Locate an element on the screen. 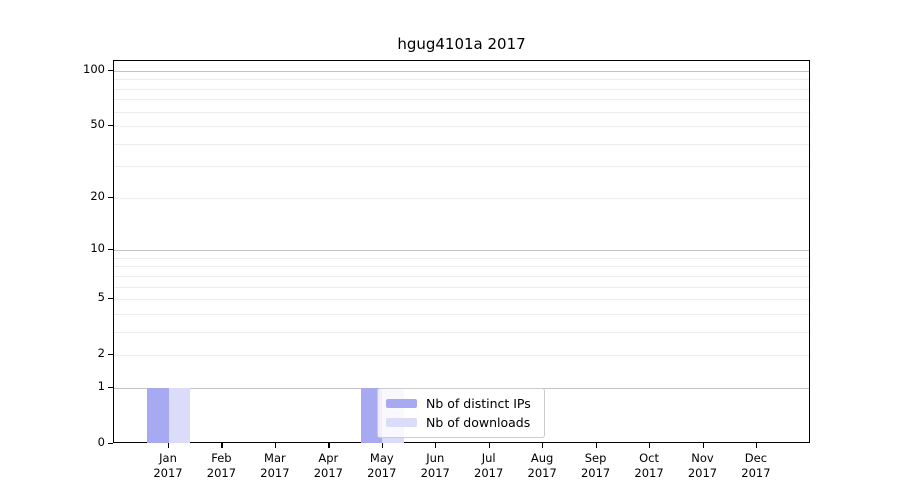 Image resolution: width=900 pixels, height=500 pixels. legend-label: Nb of distinct IPs is located at coordinates (478, 403).